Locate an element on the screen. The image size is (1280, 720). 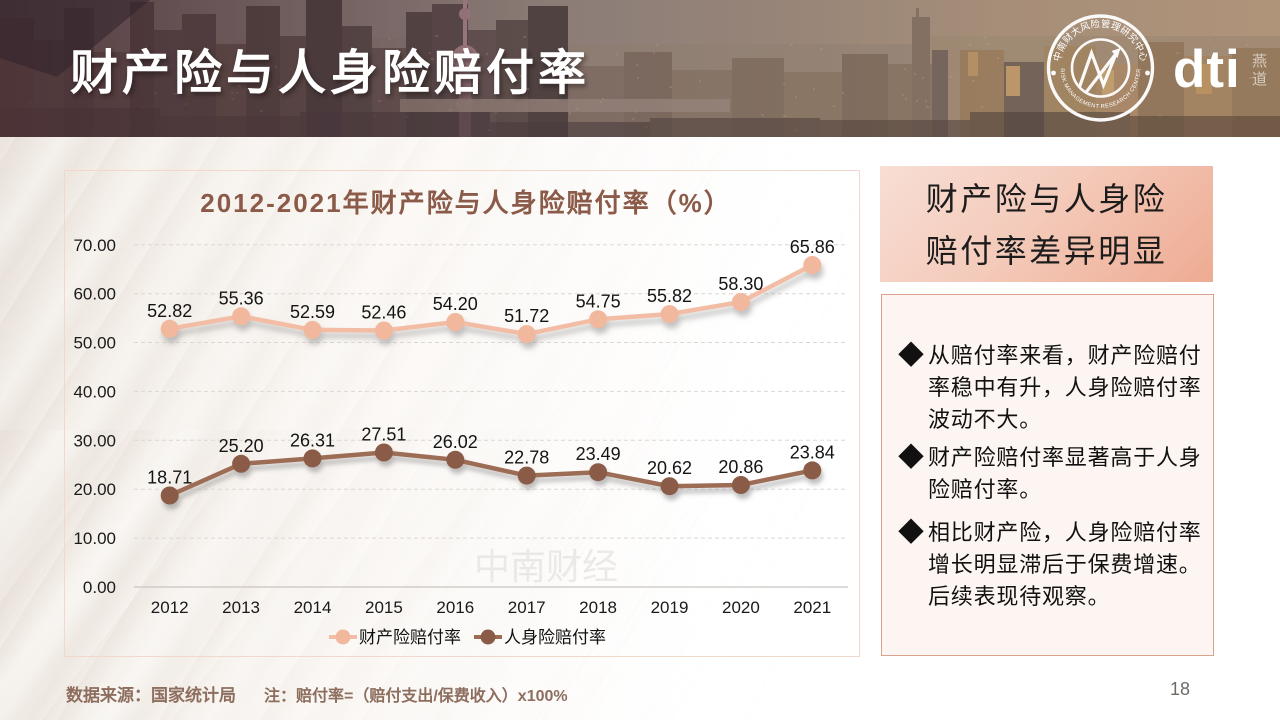
svg-text: 燕 is located at coordinates (1259, 61).